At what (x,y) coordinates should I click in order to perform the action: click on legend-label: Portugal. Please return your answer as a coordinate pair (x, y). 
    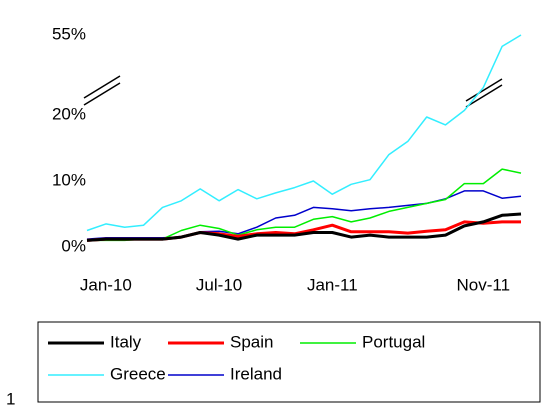
    Looking at the image, I should click on (393, 341).